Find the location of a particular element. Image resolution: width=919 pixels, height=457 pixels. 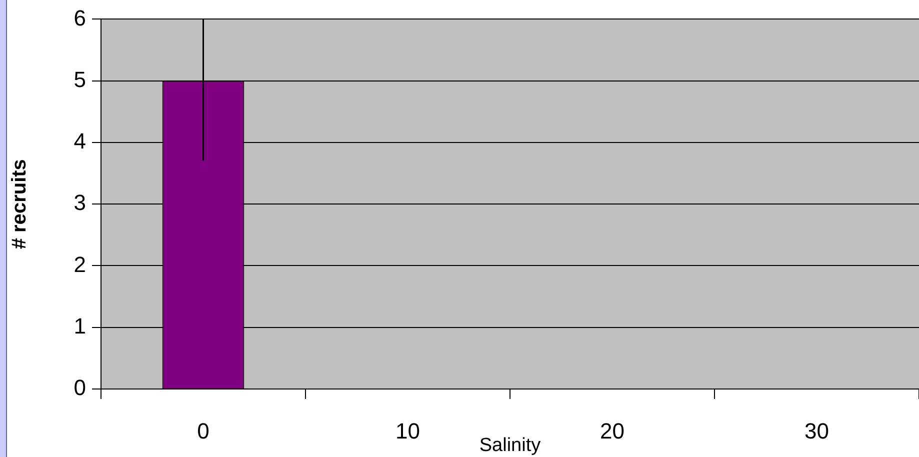

y-tick-label: 1 is located at coordinates (80, 325).